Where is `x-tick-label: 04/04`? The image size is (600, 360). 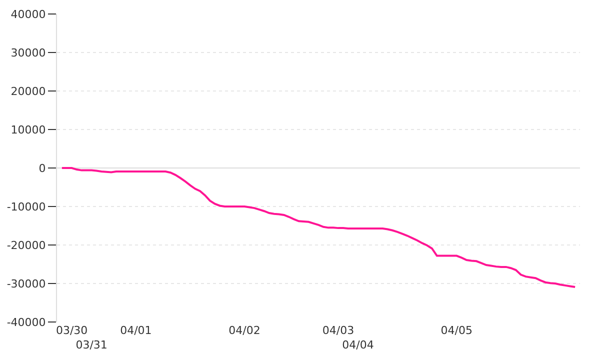
x-tick-label: 04/04 is located at coordinates (358, 345).